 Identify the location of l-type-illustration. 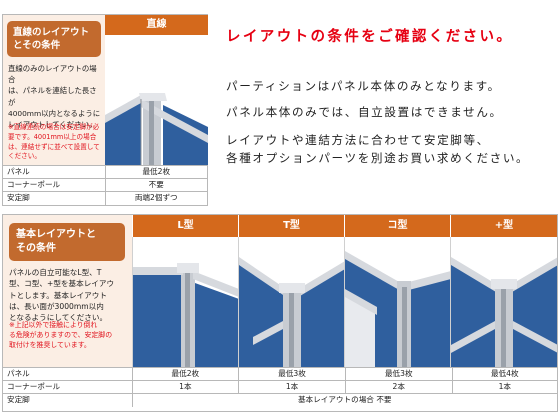
(185, 302).